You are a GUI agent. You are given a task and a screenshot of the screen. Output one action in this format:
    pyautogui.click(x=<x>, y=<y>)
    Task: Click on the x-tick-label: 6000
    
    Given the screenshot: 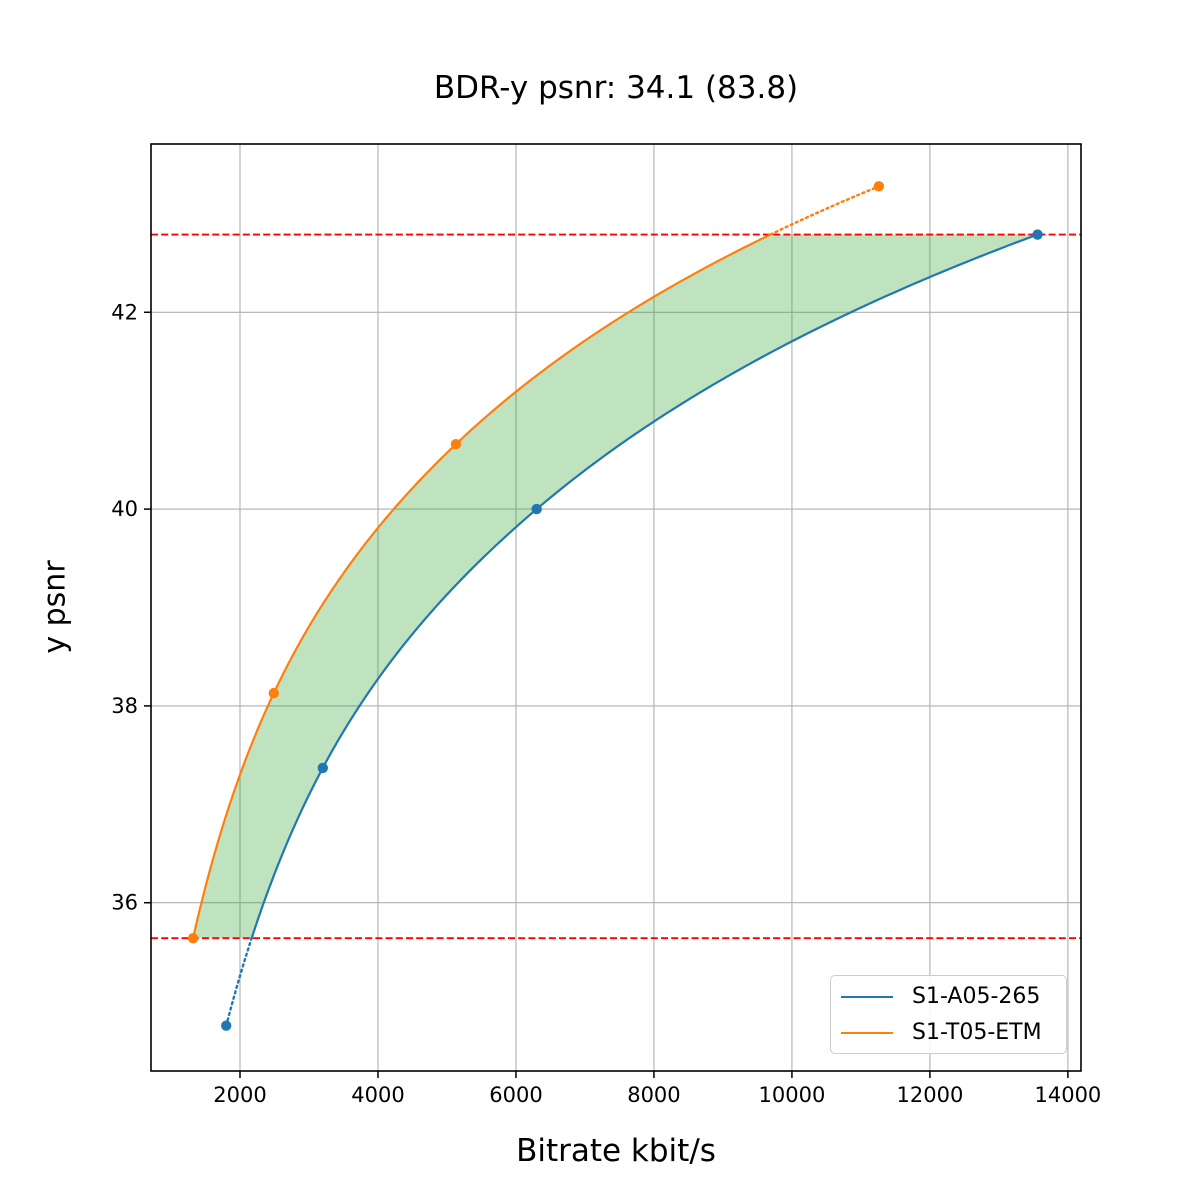 What is the action you would take?
    pyautogui.click(x=515, y=1095)
    